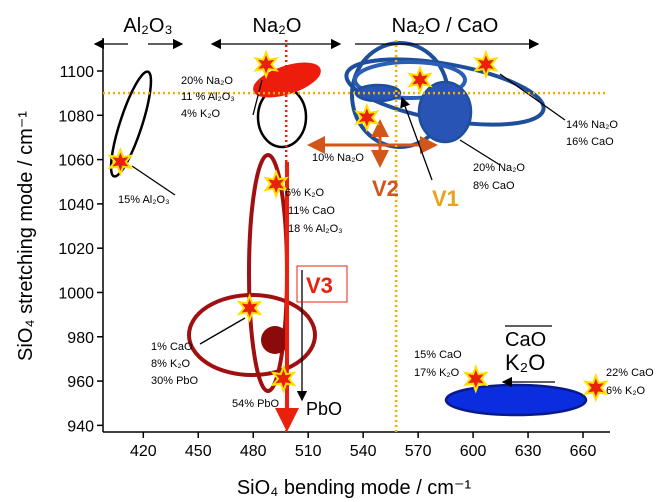 This screenshot has height=502, width=660. I want to click on annotation: 15% Al₂O₃, so click(144, 200).